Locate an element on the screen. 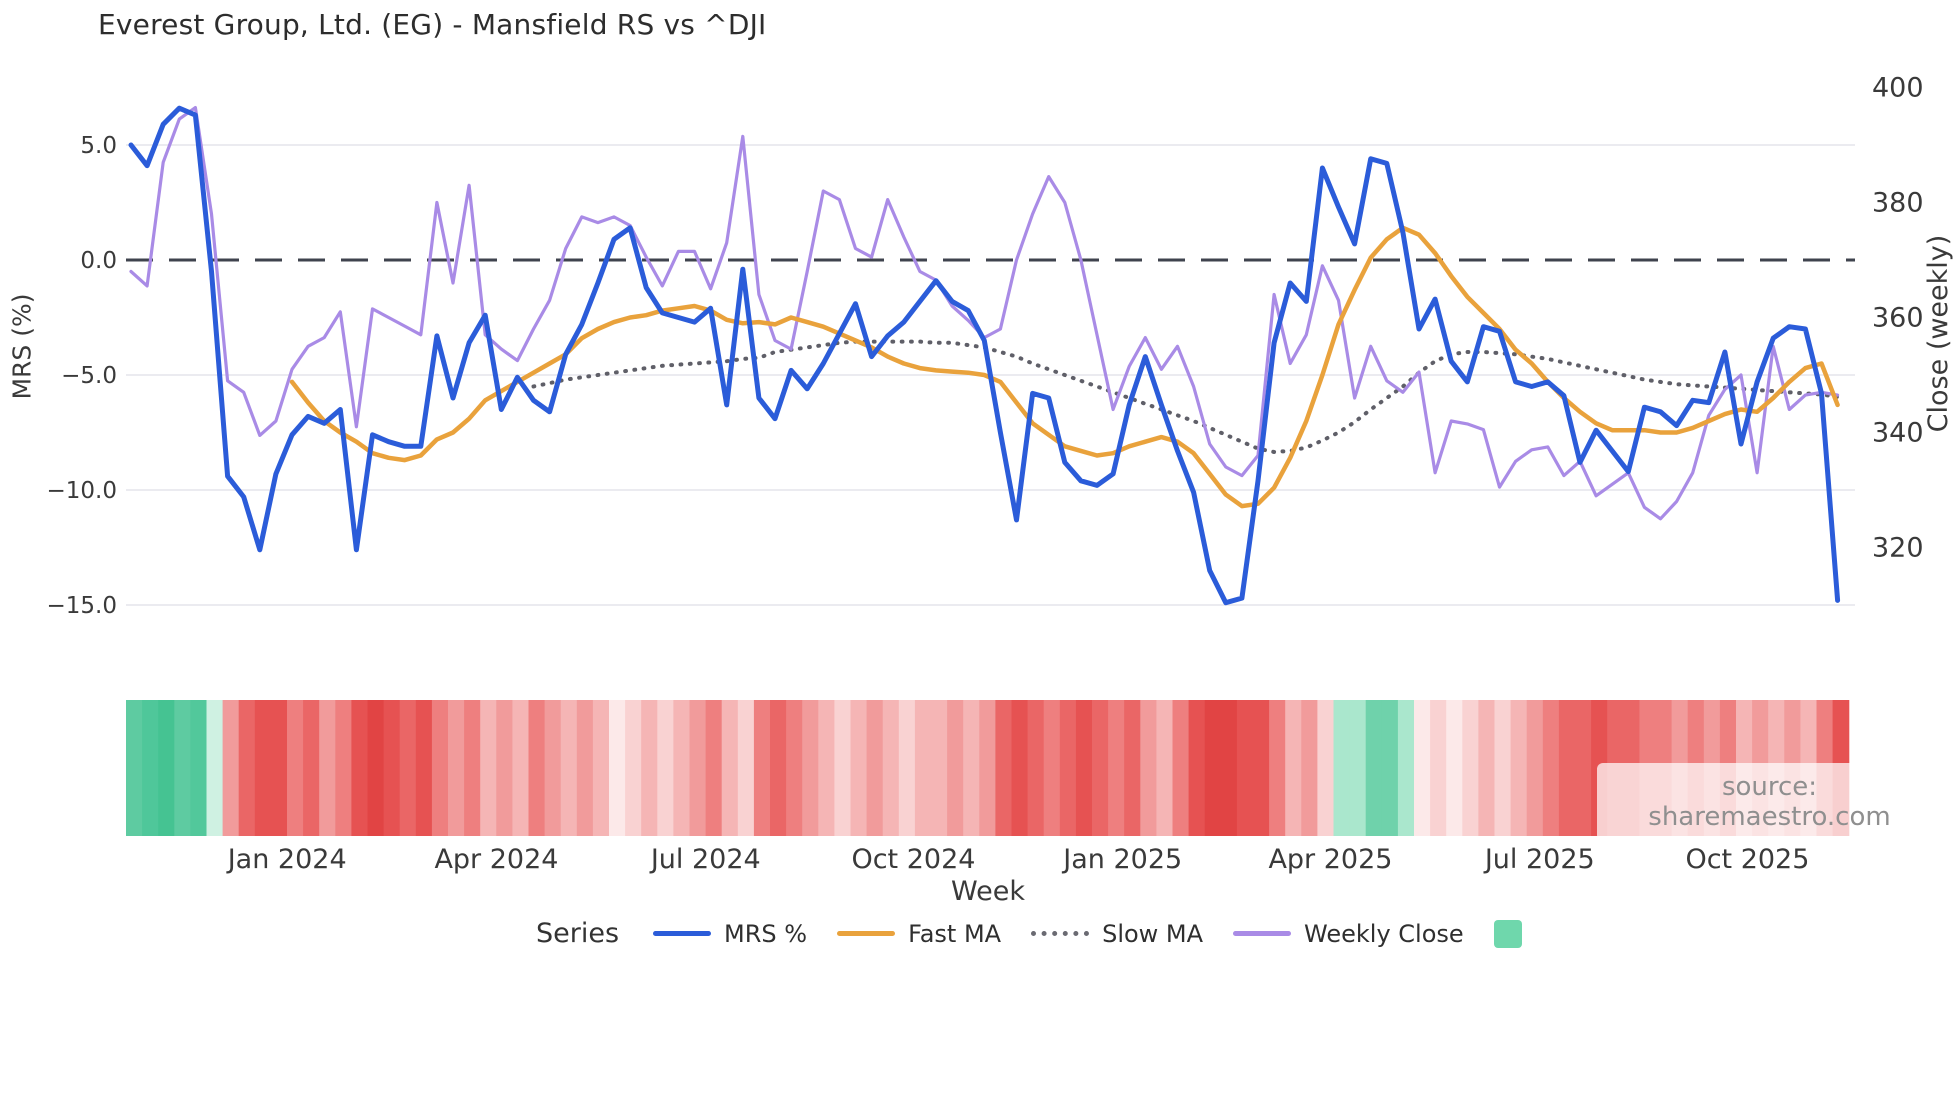 The width and height of the screenshot is (1960, 1102). source-annotation: source: sharemaestro.com is located at coordinates (1769, 802).